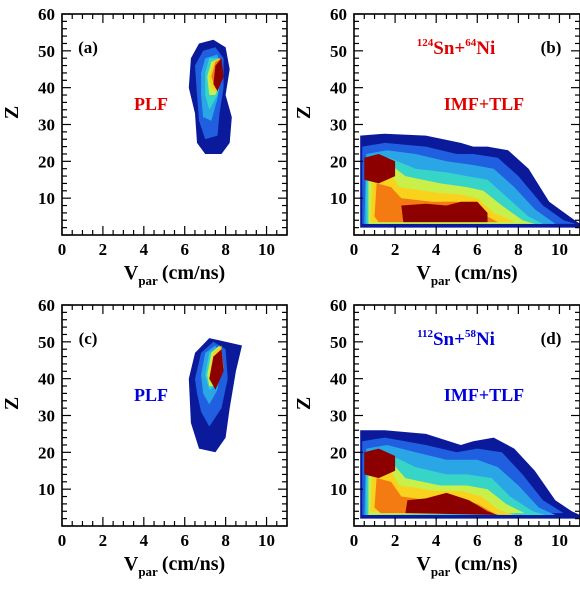 This screenshot has height=592, width=580. I want to click on reaction-label: 112Sn+58Ni, so click(456, 339).